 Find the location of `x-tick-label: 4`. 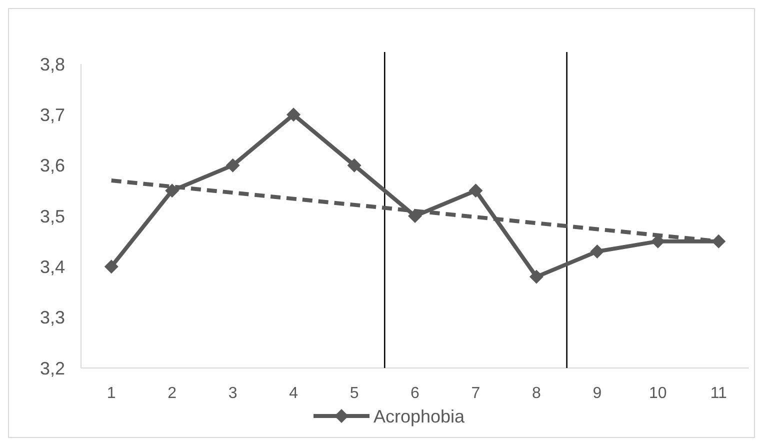

x-tick-label: 4 is located at coordinates (293, 393).